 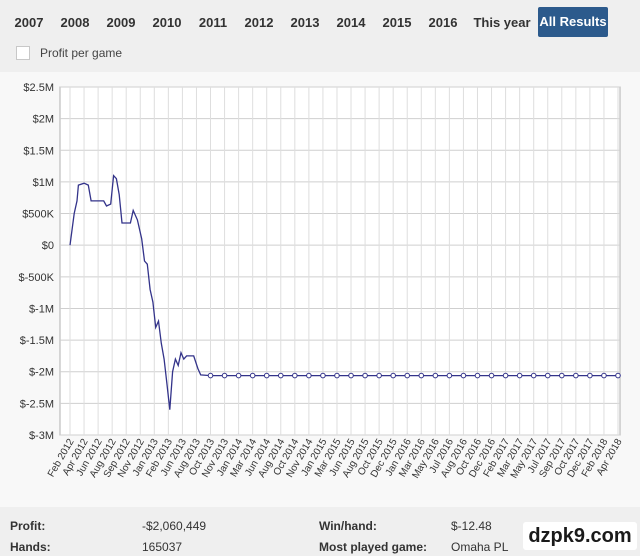 I want to click on hands-value: 165037, so click(x=162, y=547).